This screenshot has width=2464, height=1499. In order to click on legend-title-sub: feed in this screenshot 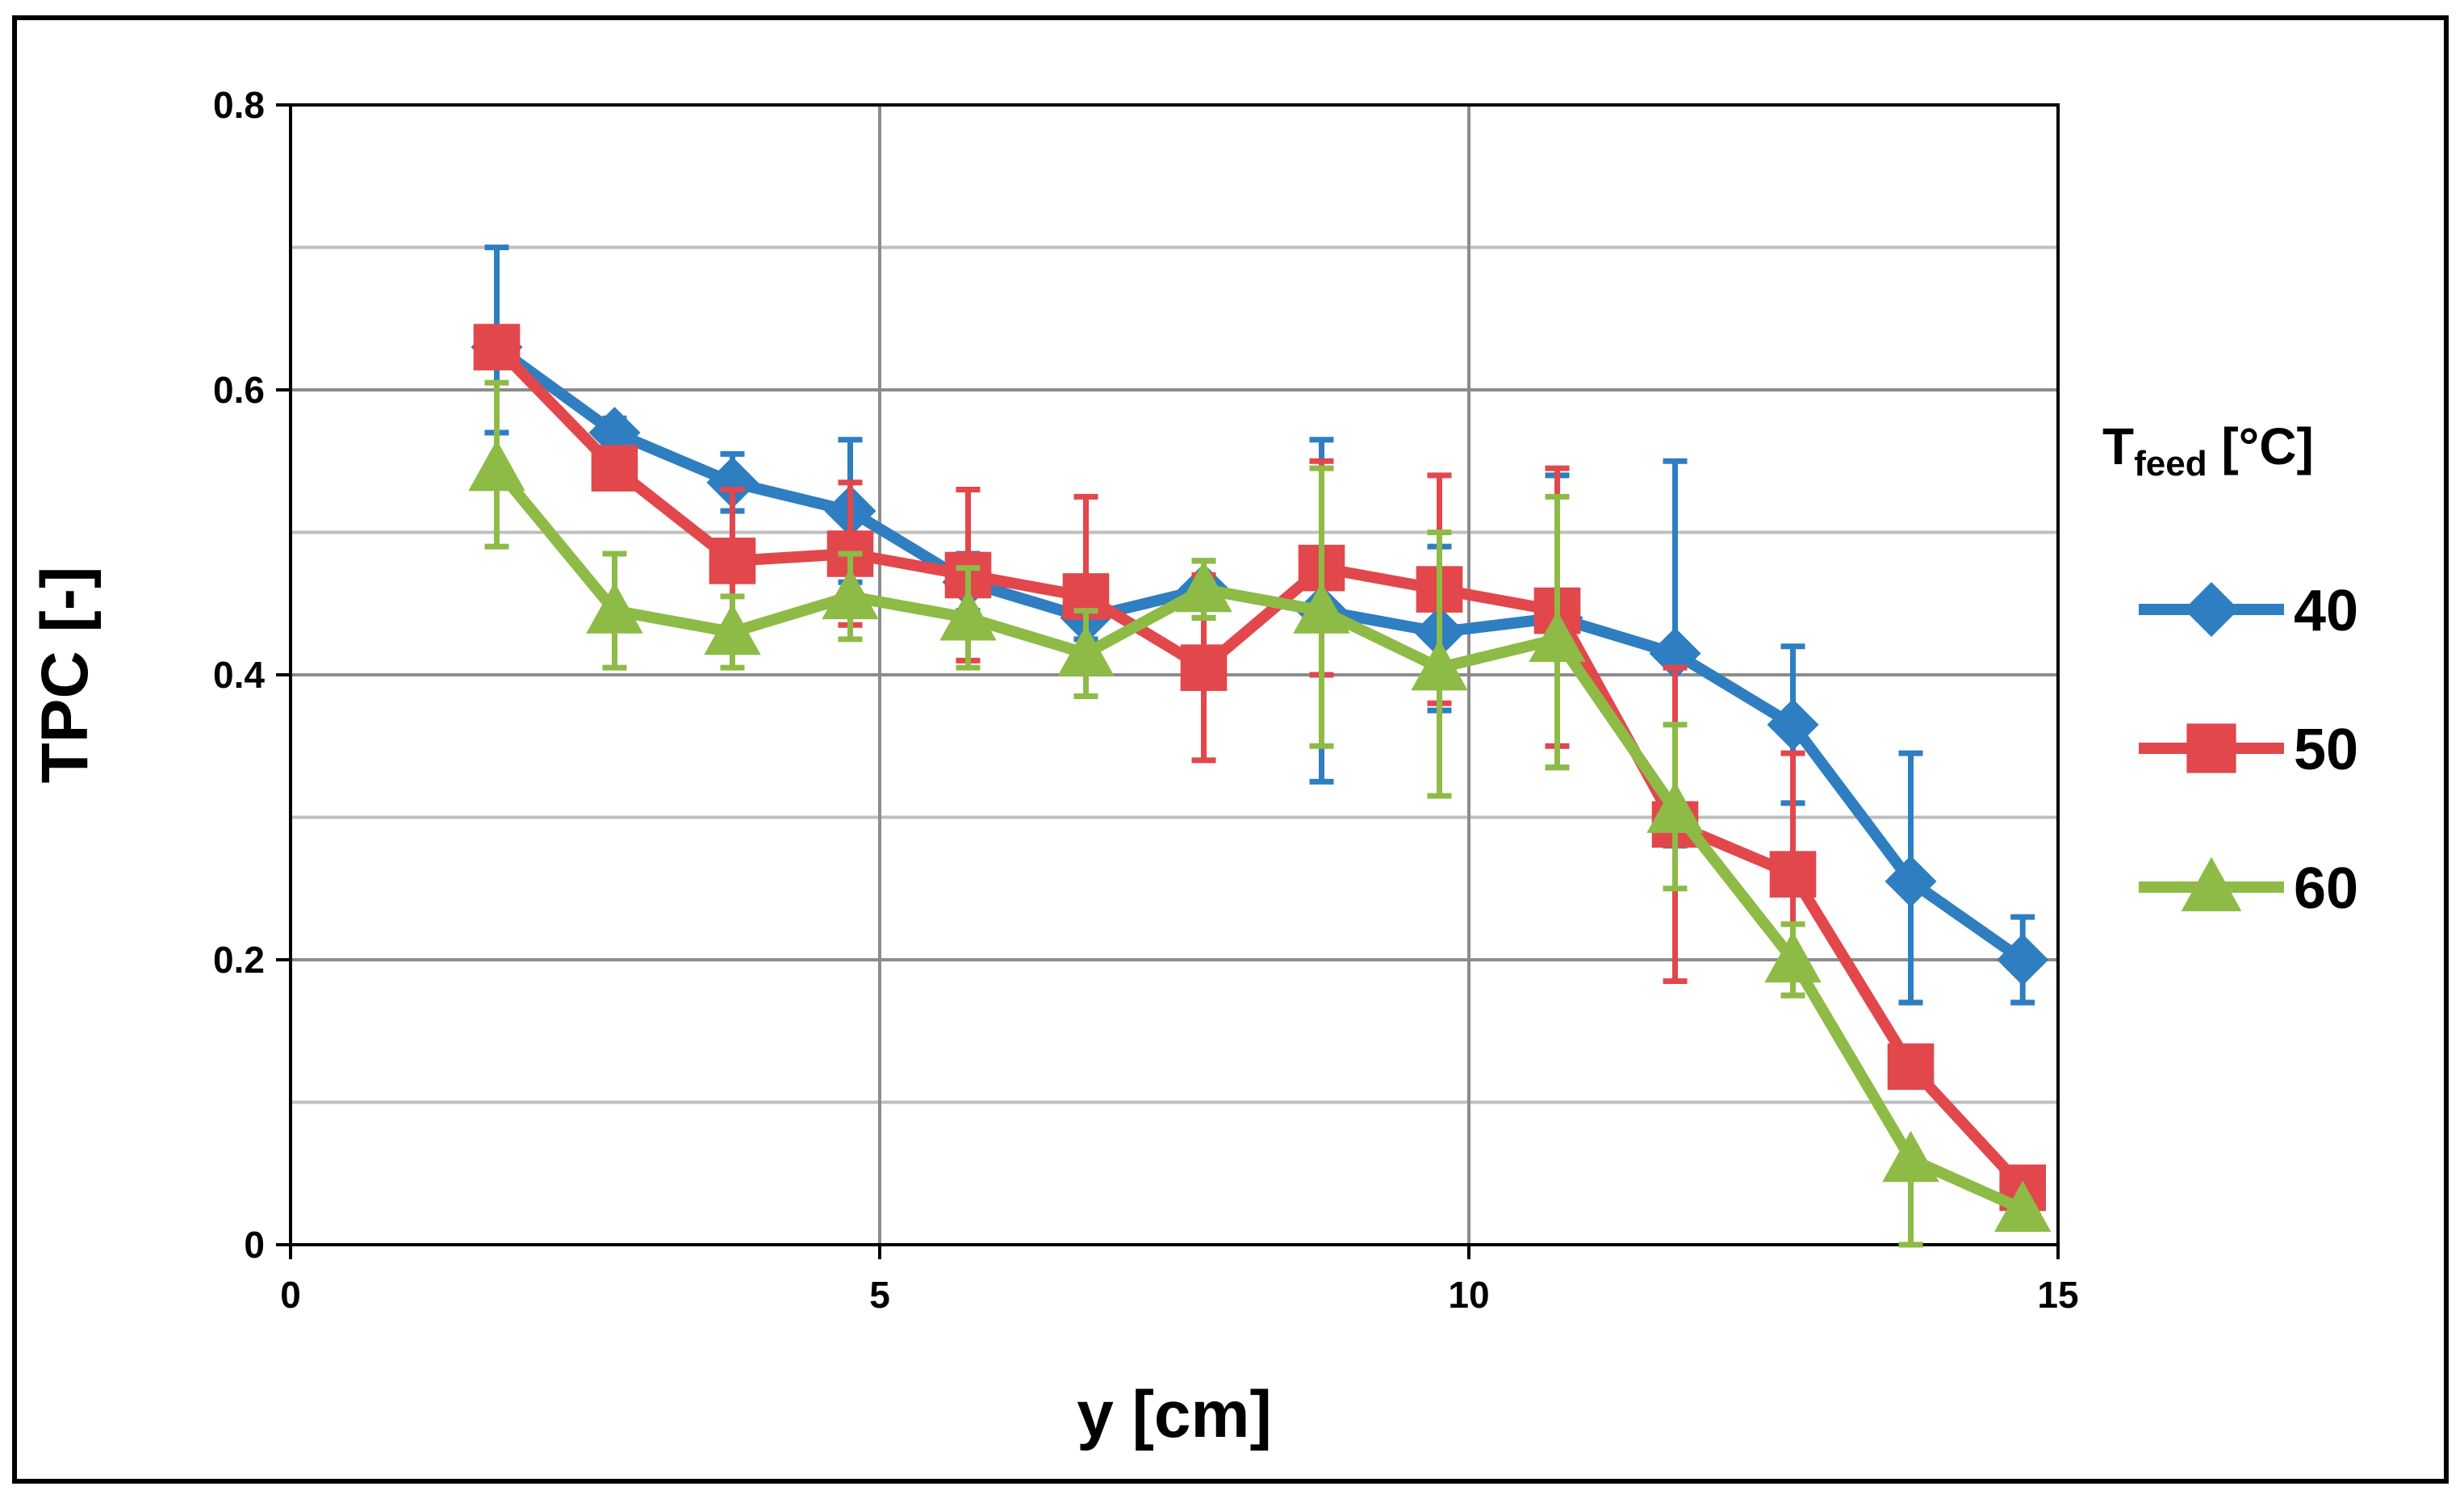, I will do `click(2170, 464)`.